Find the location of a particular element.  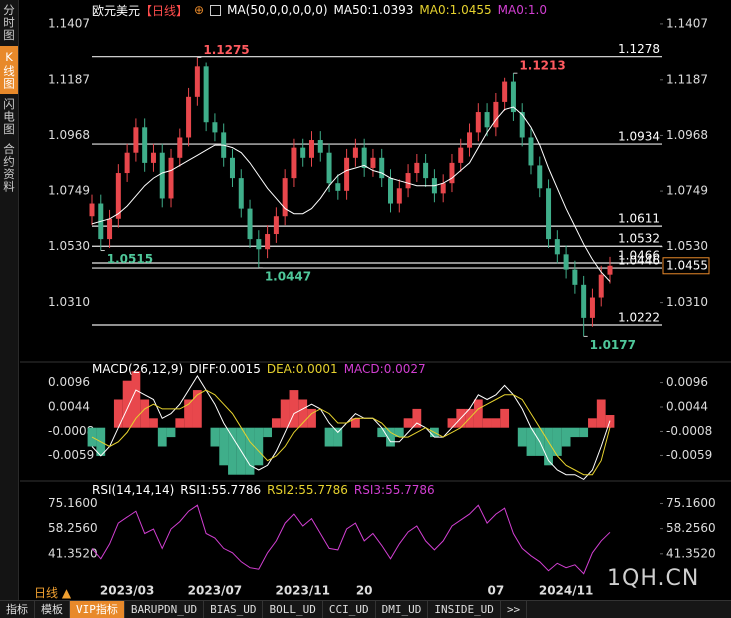

extreme-label: 1.1275 is located at coordinates (226, 50).